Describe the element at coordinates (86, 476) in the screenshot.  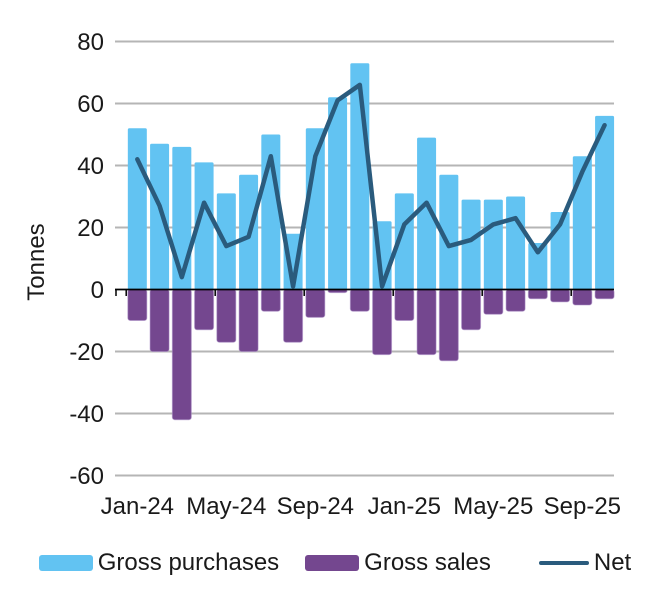
I see `y-tick-label: -60` at that location.